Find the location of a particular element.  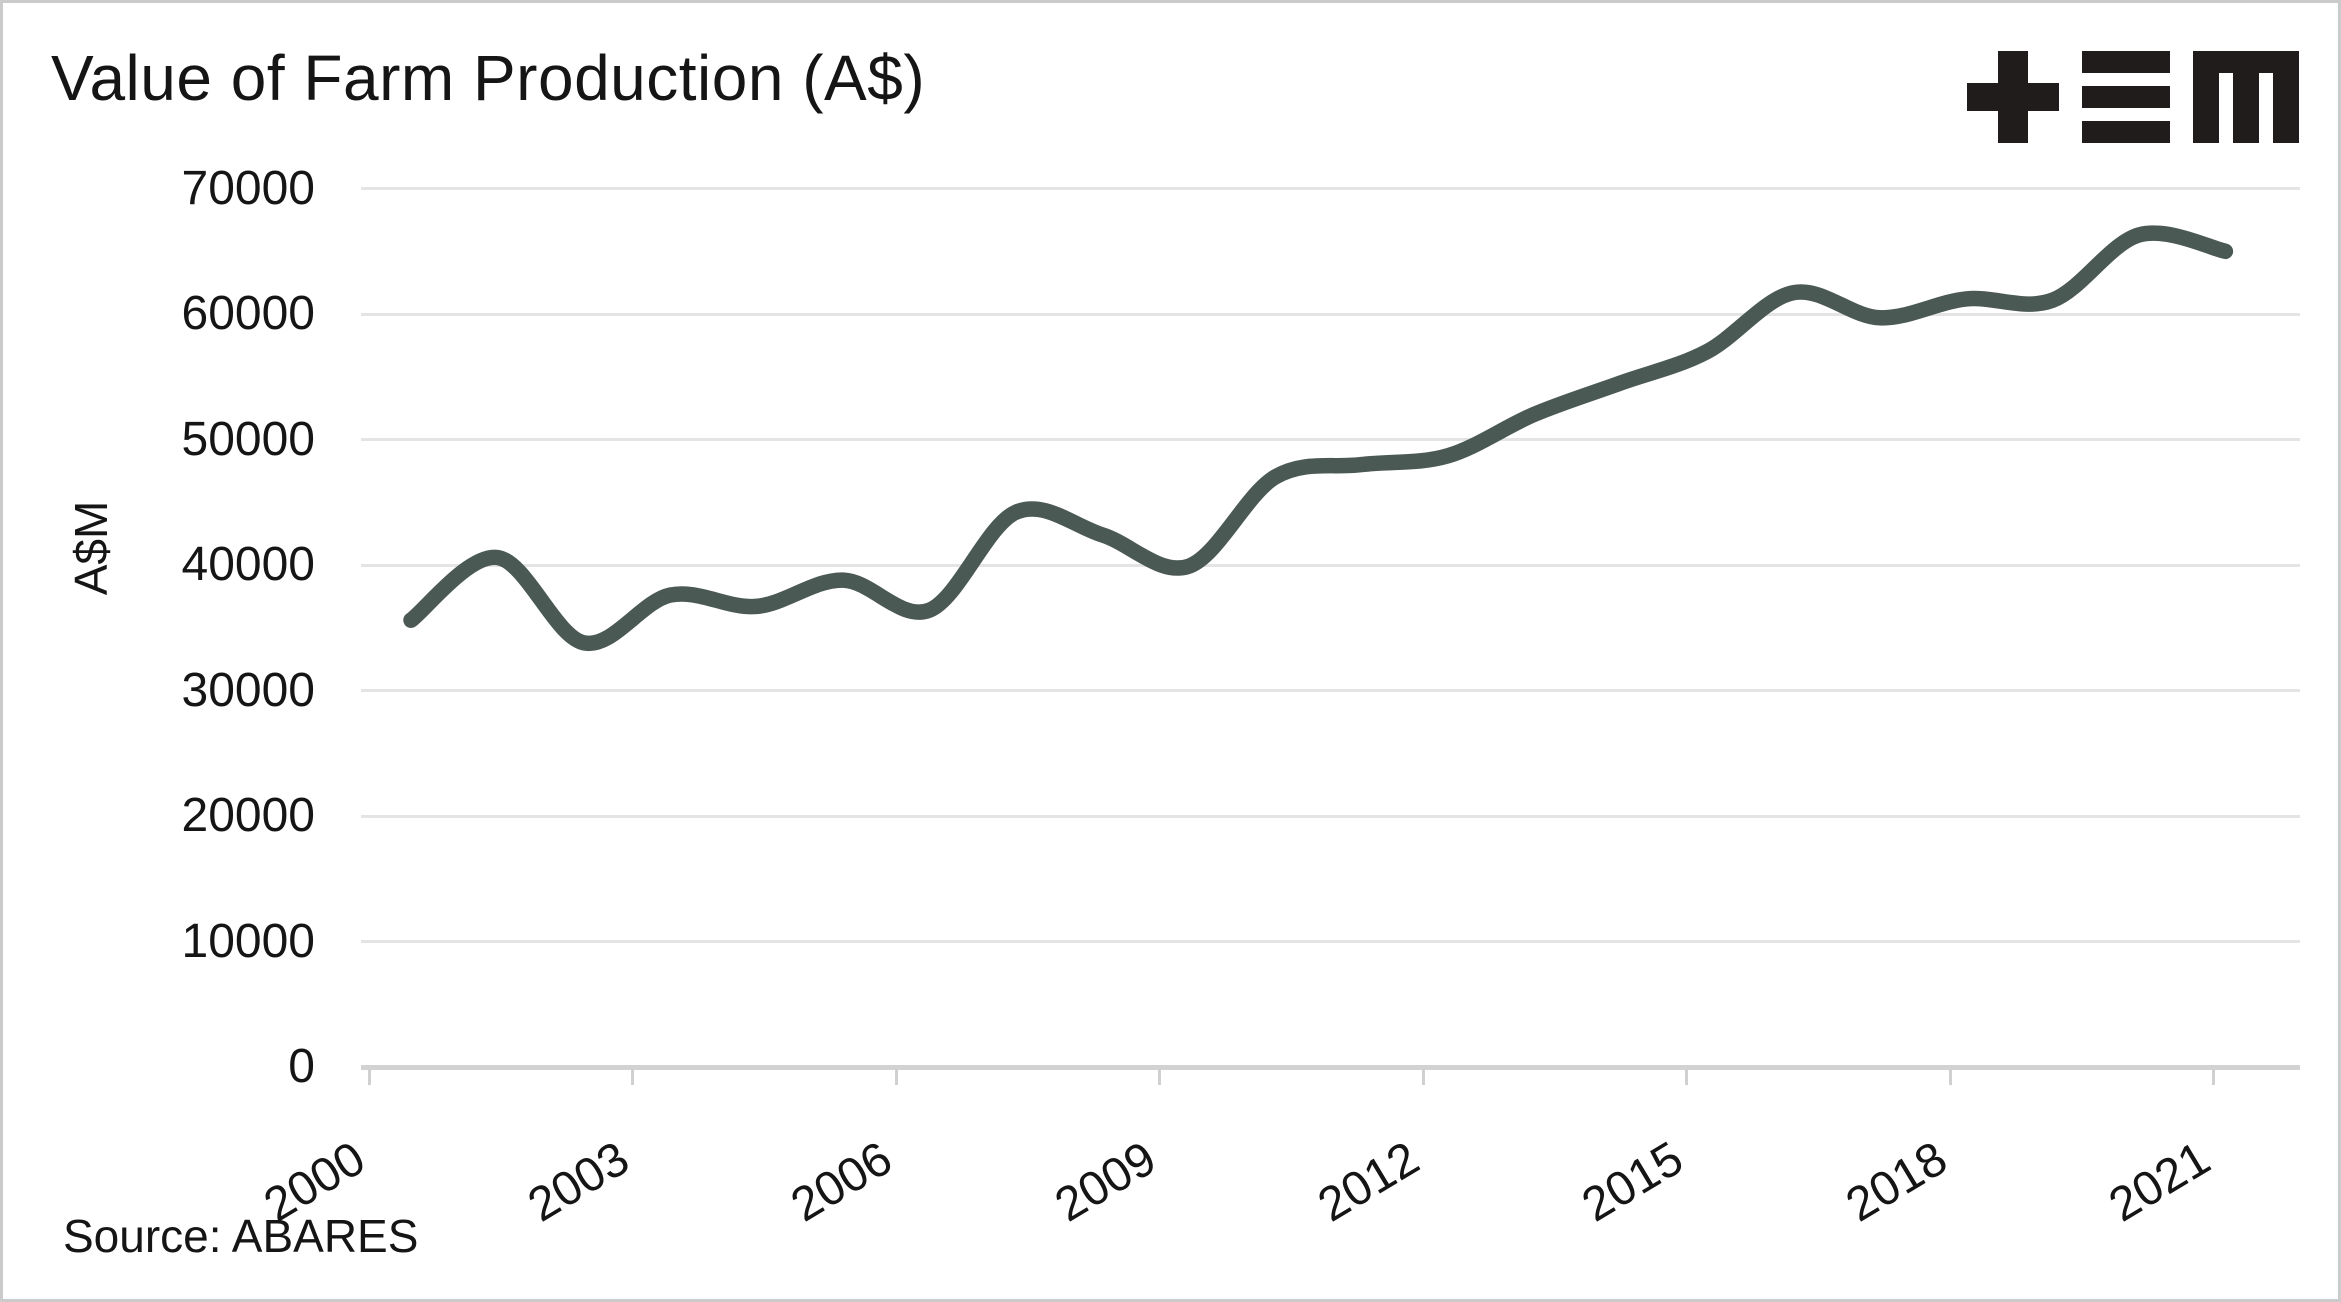

y-tick-label: 60000 is located at coordinates (248, 313).